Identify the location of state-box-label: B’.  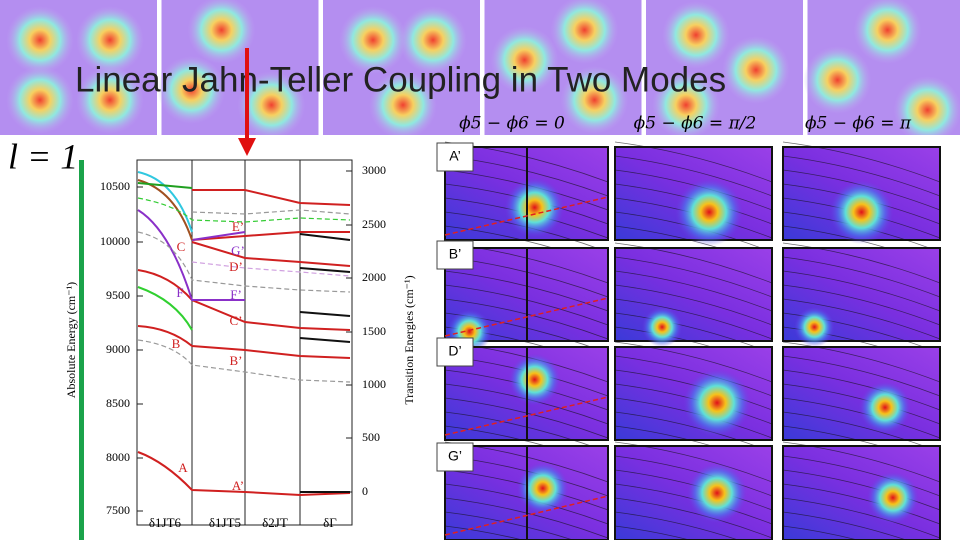
(455, 254).